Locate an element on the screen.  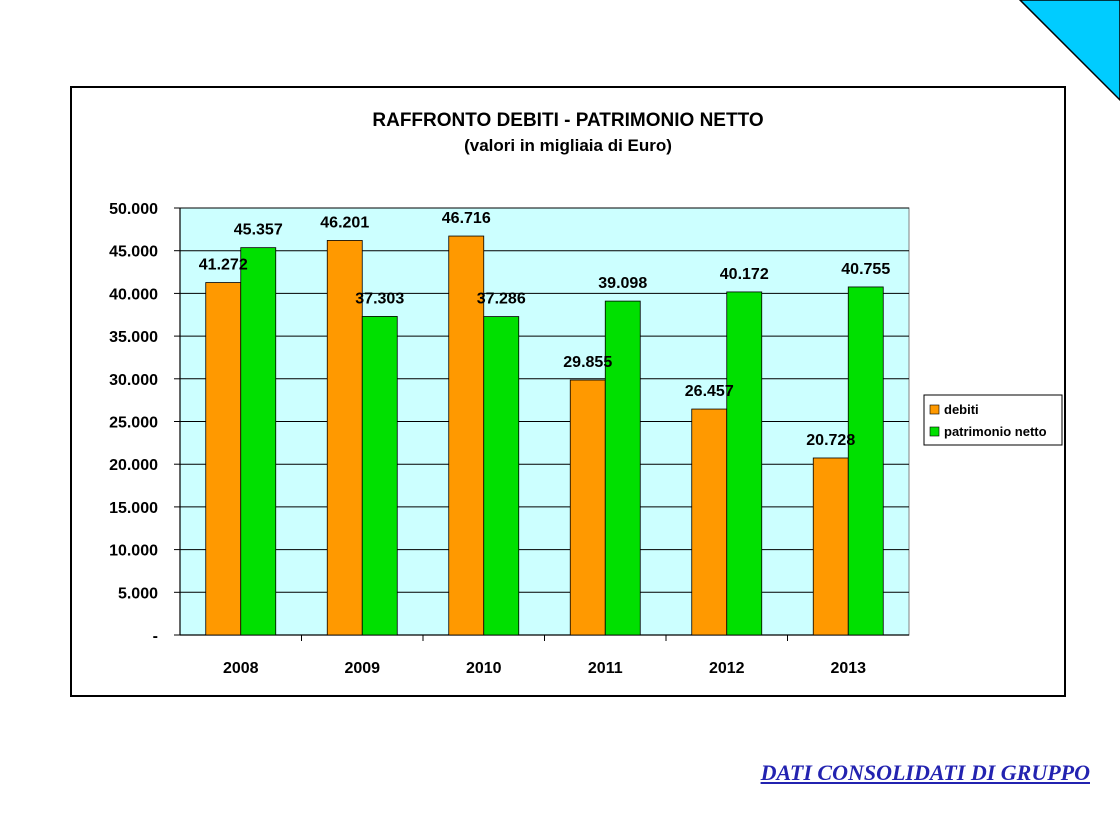
x-tick-label: 2012 is located at coordinates (727, 668).